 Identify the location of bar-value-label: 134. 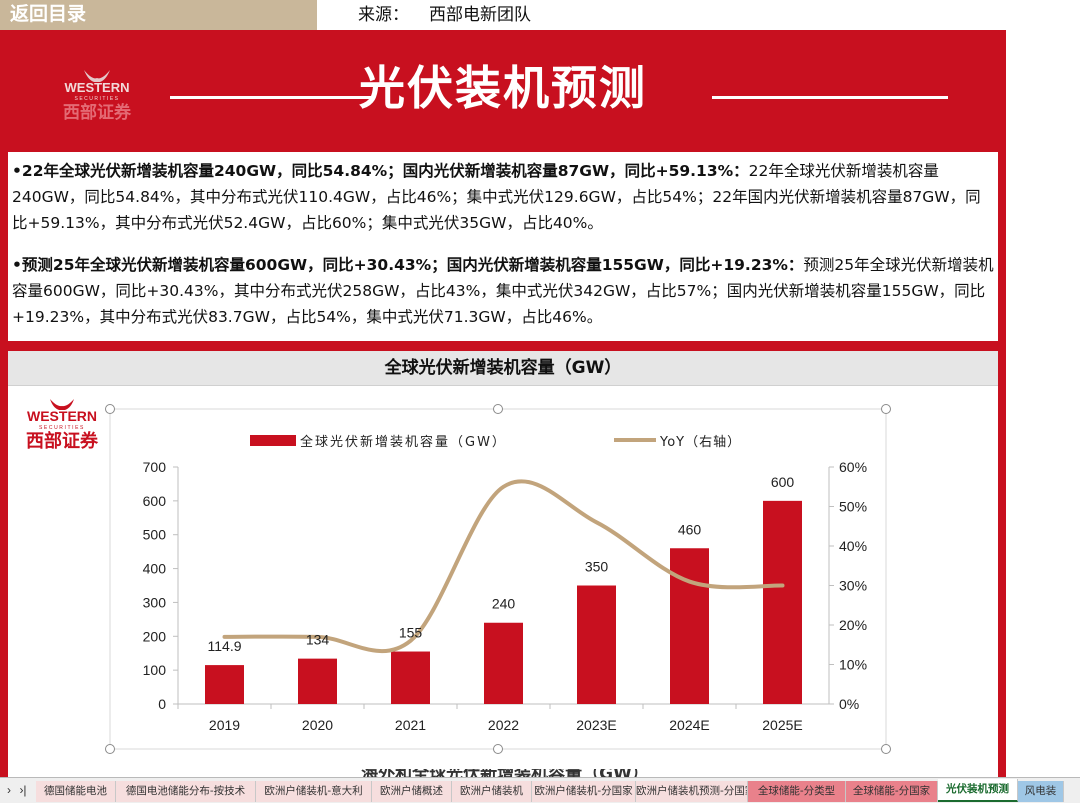
(318, 640).